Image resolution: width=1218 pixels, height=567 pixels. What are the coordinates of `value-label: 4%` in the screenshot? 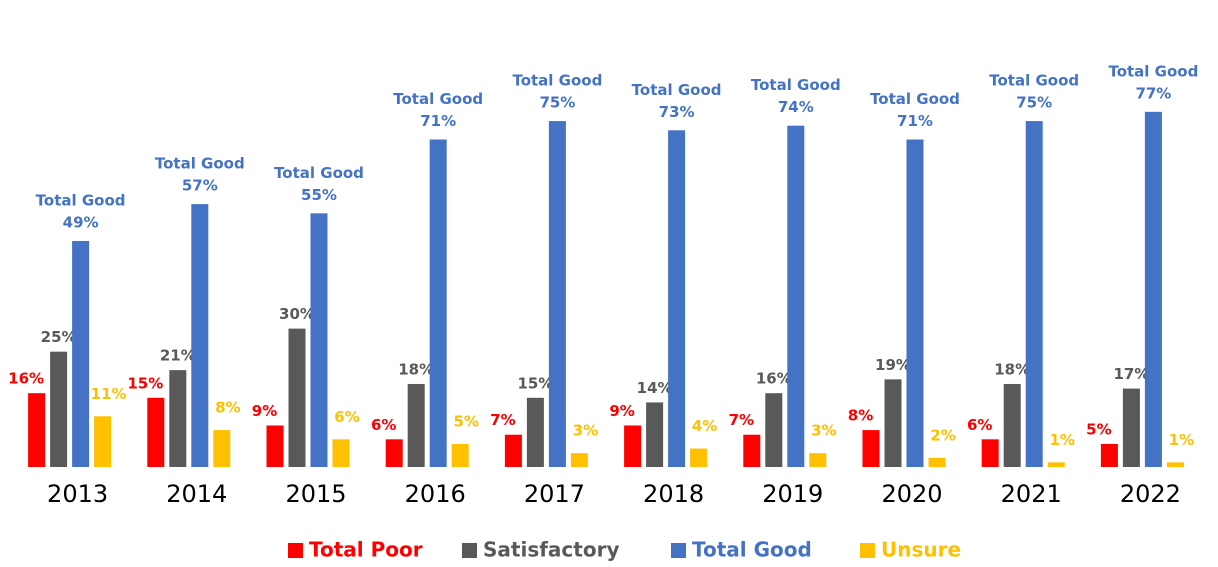 It's located at (704, 426).